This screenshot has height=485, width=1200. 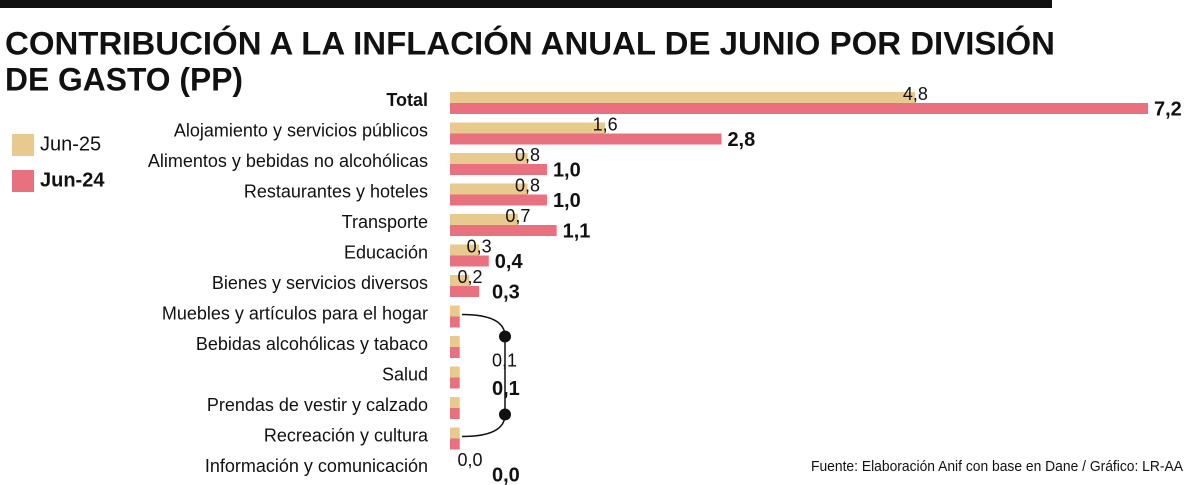 What do you see at coordinates (317, 405) in the screenshot?
I see `category-label: Prendas de vestir y calzado` at bounding box center [317, 405].